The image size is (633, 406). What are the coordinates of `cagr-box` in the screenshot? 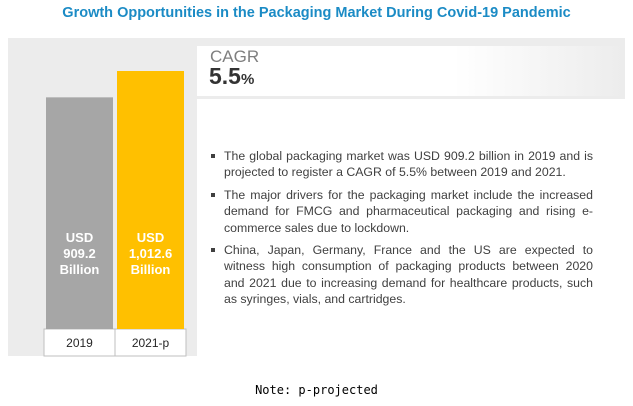 It's located at (411, 71).